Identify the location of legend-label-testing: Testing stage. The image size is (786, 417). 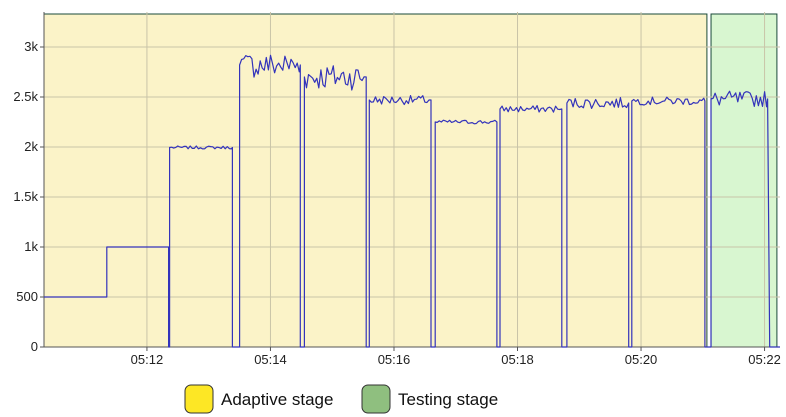
(448, 399).